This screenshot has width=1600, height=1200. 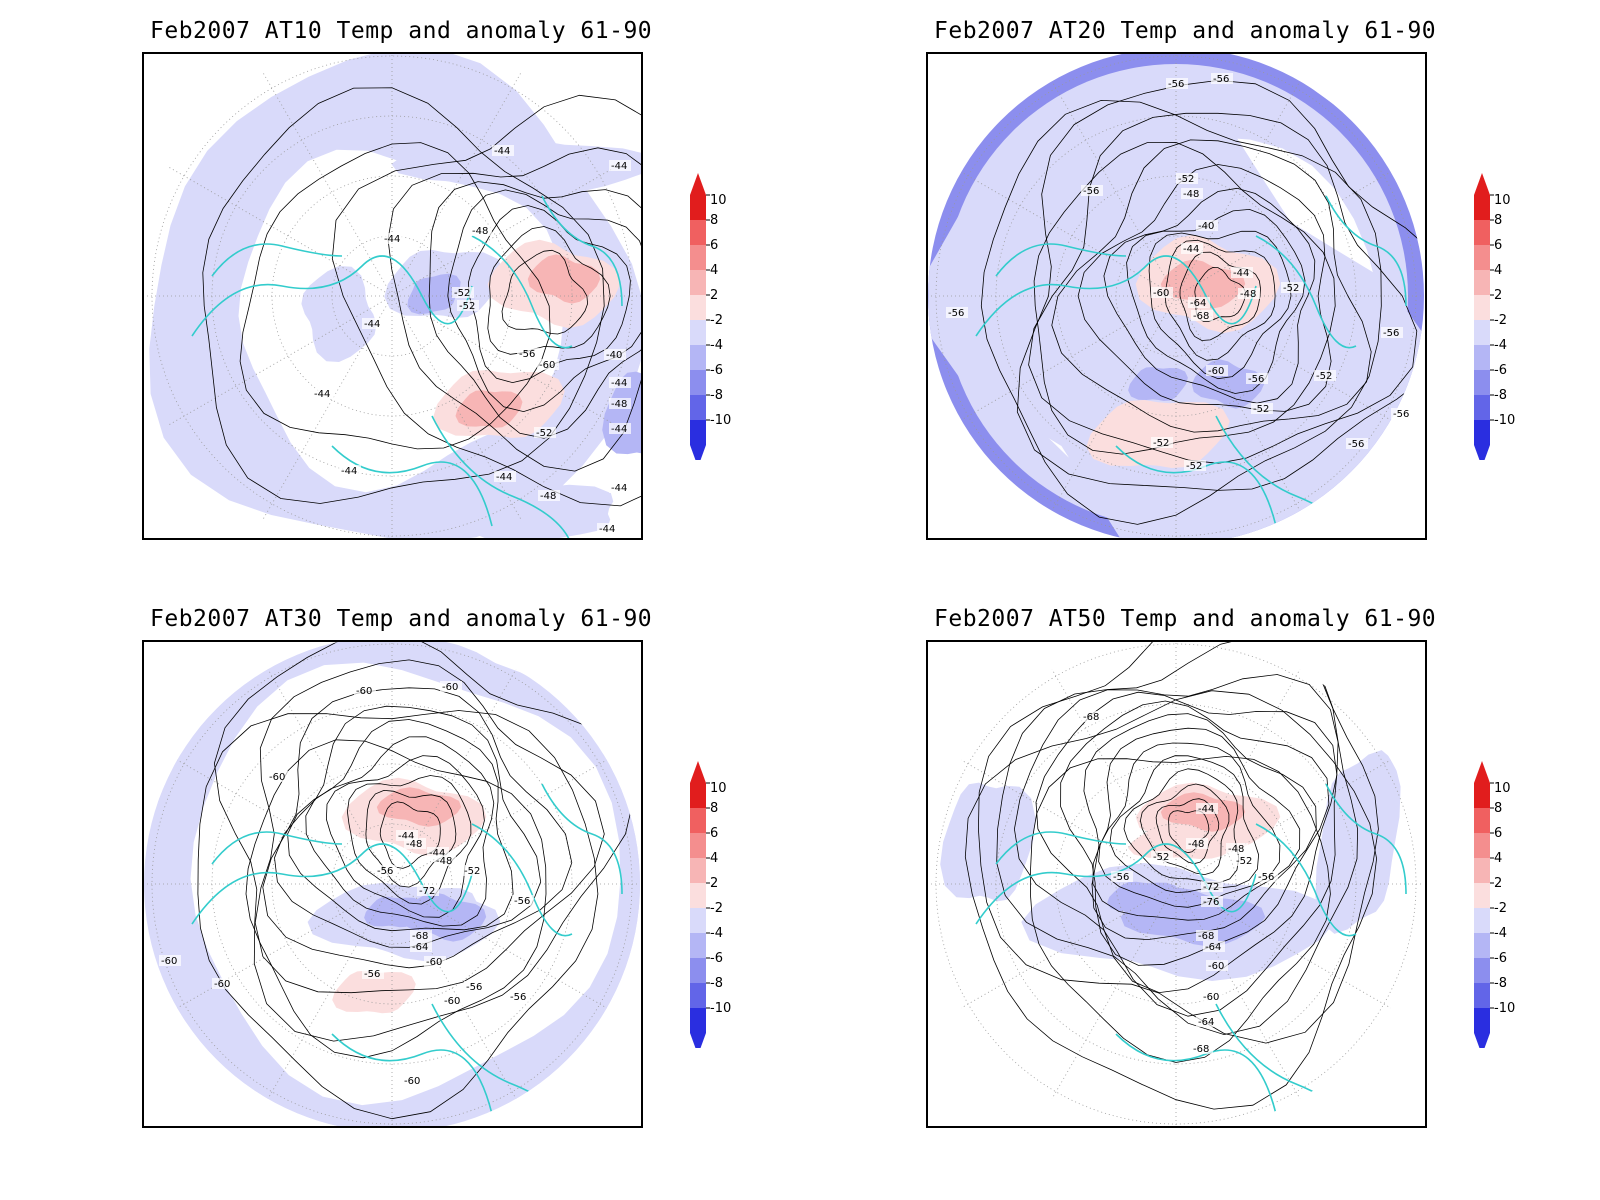 I want to click on colorbar-svg: 10 8 6 4 2 -2 -4 -6 -8 -10, so click(x=1494, y=320).